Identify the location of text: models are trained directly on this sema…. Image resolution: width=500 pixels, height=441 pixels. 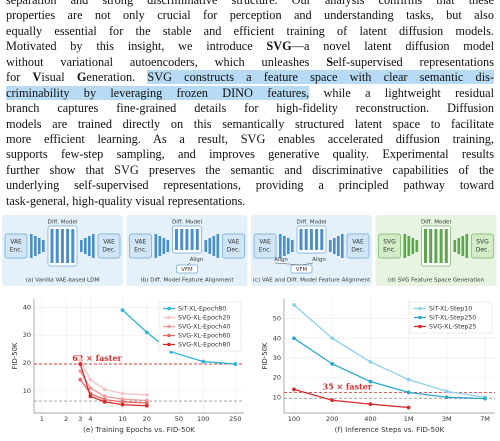
(250, 123).